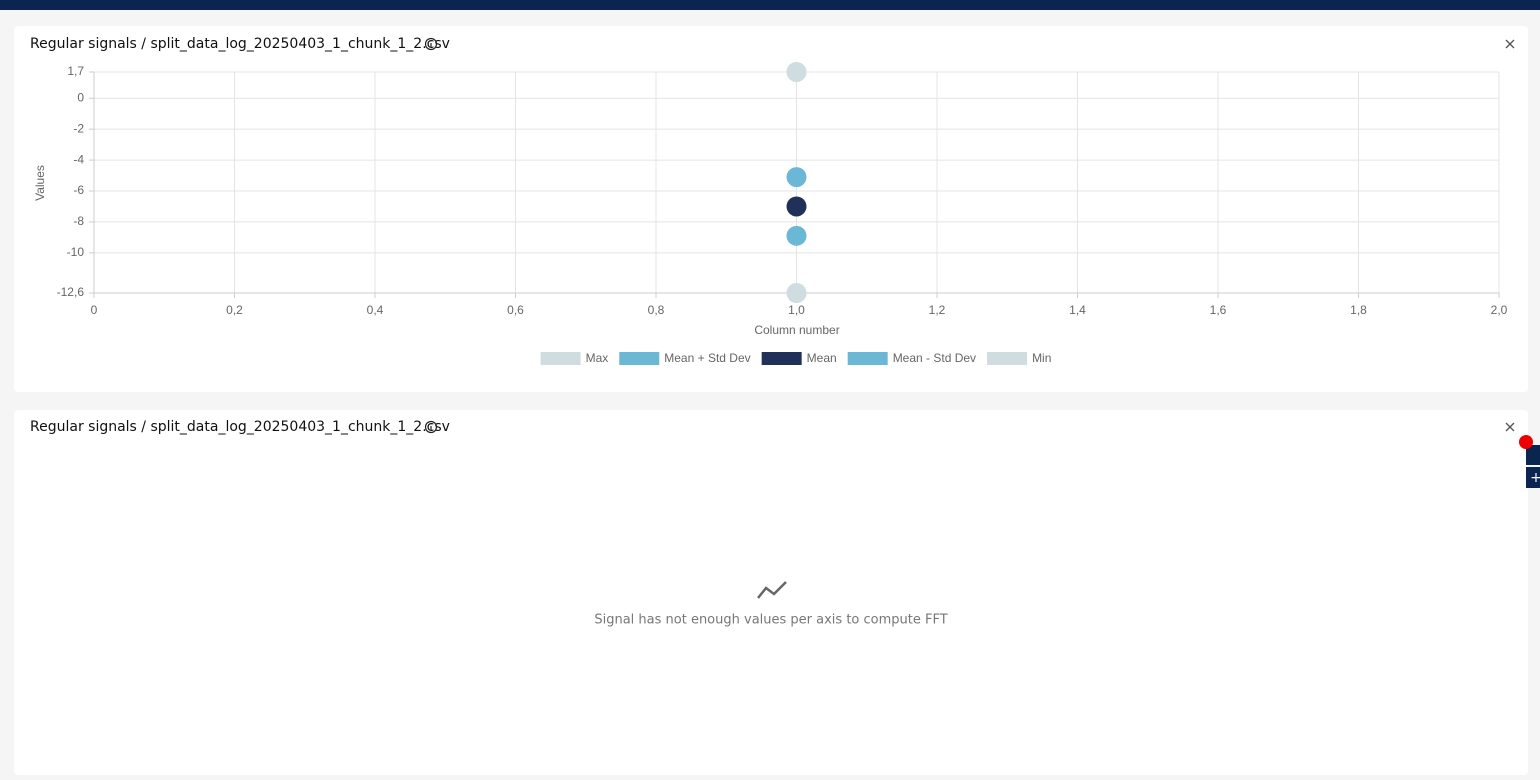 This screenshot has height=780, width=1540. Describe the element at coordinates (770, 5) in the screenshot. I see `top-bar` at that location.